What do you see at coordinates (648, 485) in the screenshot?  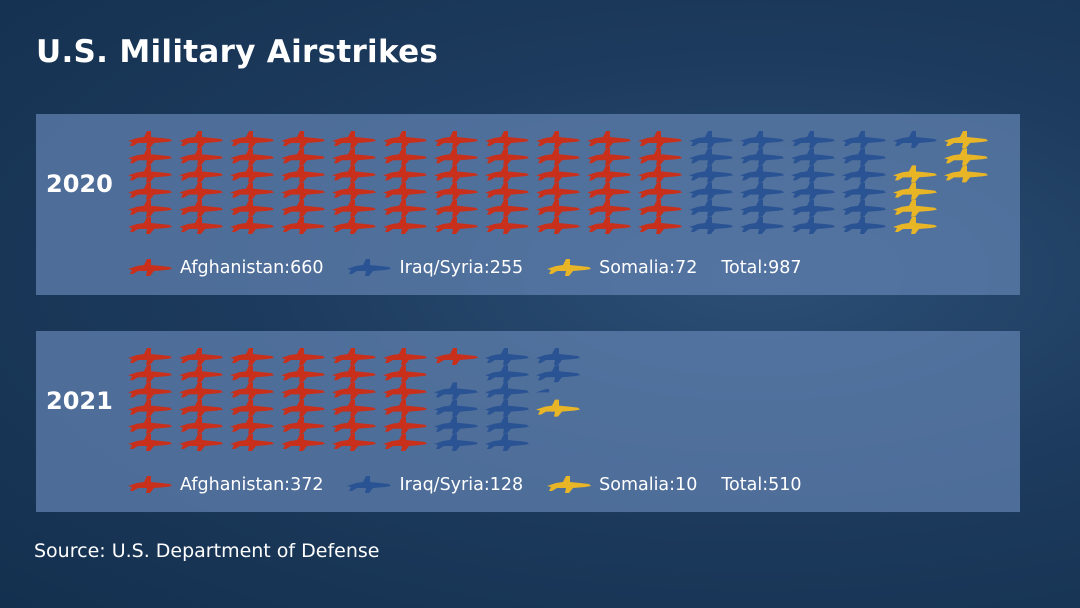 I see `legend-label-somalia: Somalia:10` at bounding box center [648, 485].